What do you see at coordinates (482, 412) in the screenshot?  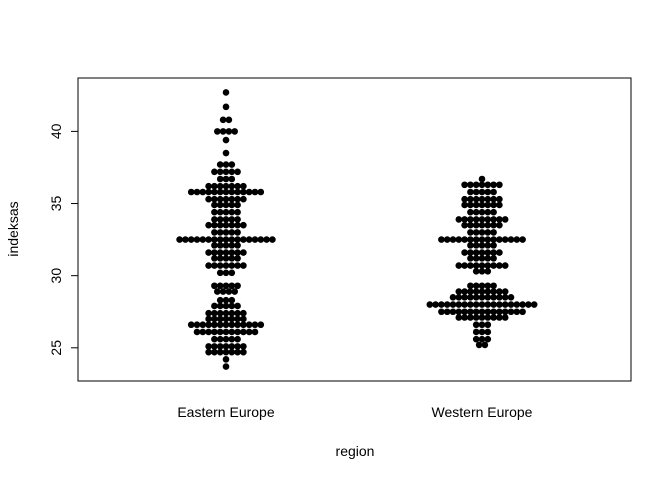 I see `x-tick-label: Western Europe` at bounding box center [482, 412].